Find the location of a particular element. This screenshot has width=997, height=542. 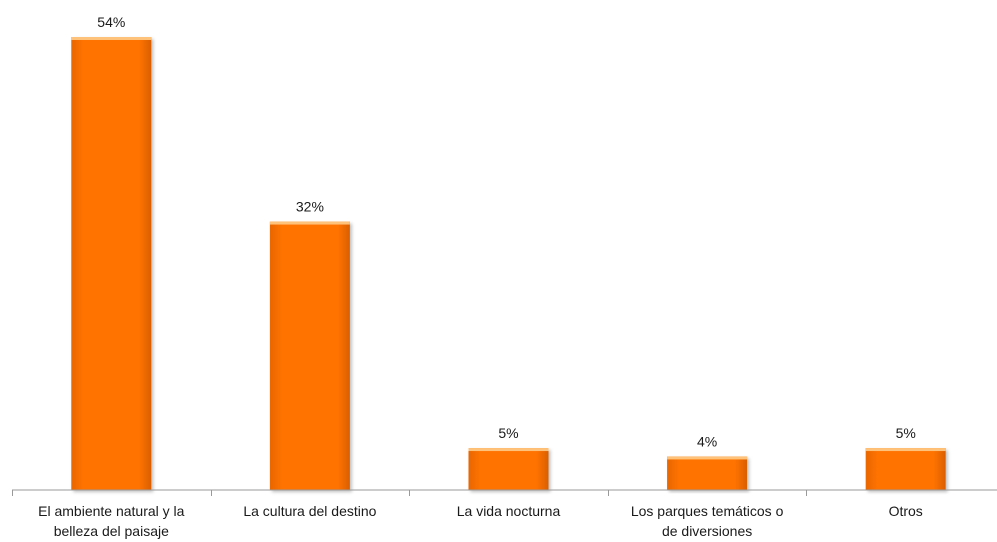

bar-value-label: 54% is located at coordinates (111, 22).